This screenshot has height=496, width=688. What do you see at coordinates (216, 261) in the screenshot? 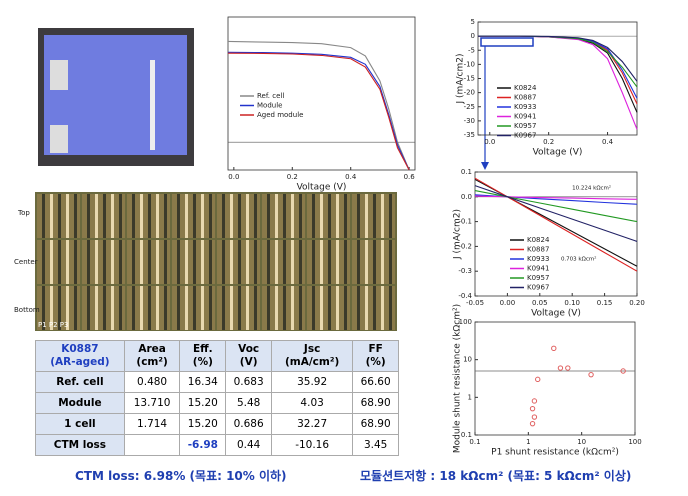
I see `microscope-photos` at bounding box center [216, 261].